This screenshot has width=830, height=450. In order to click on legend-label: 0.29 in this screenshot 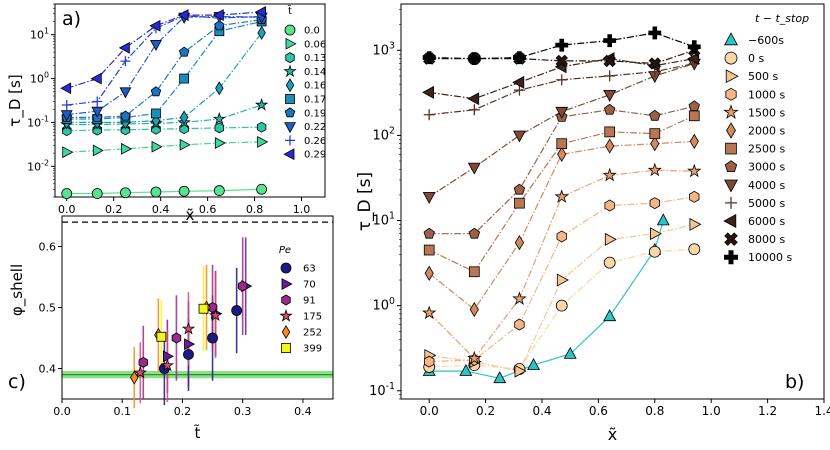, I will do `click(315, 155)`.